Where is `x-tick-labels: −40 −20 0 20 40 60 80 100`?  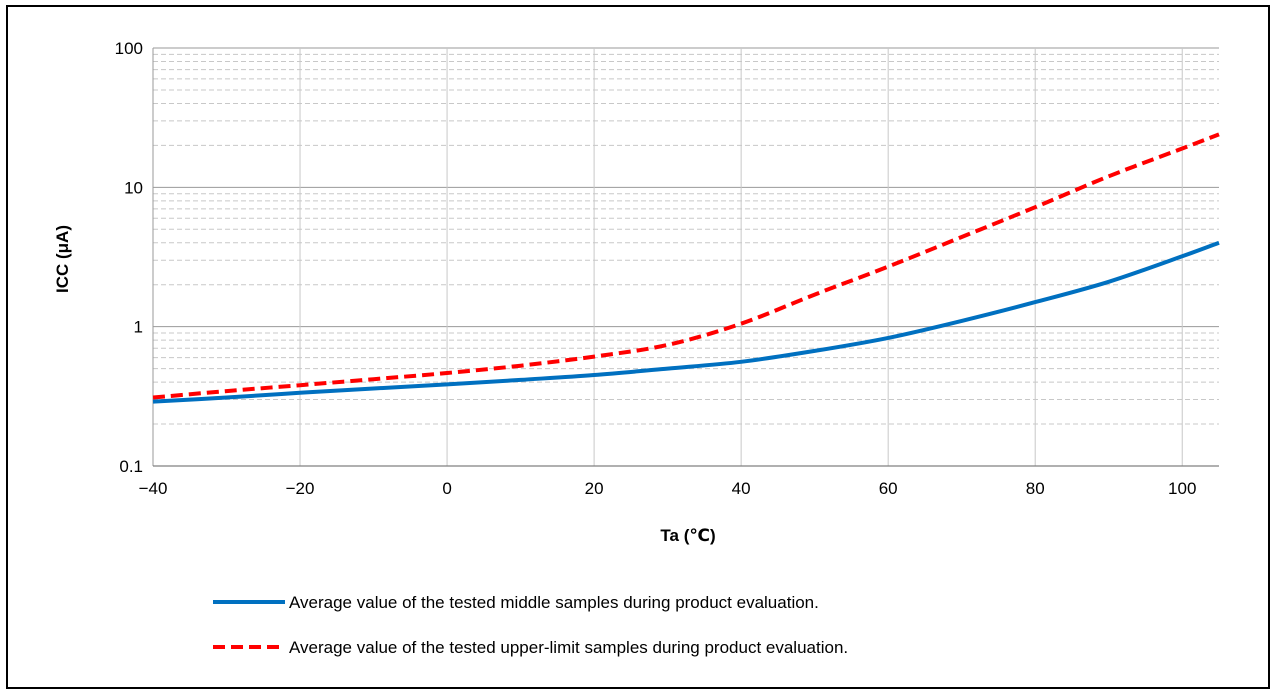
x-tick-labels: −40 −20 0 20 40 60 80 100 is located at coordinates (668, 488).